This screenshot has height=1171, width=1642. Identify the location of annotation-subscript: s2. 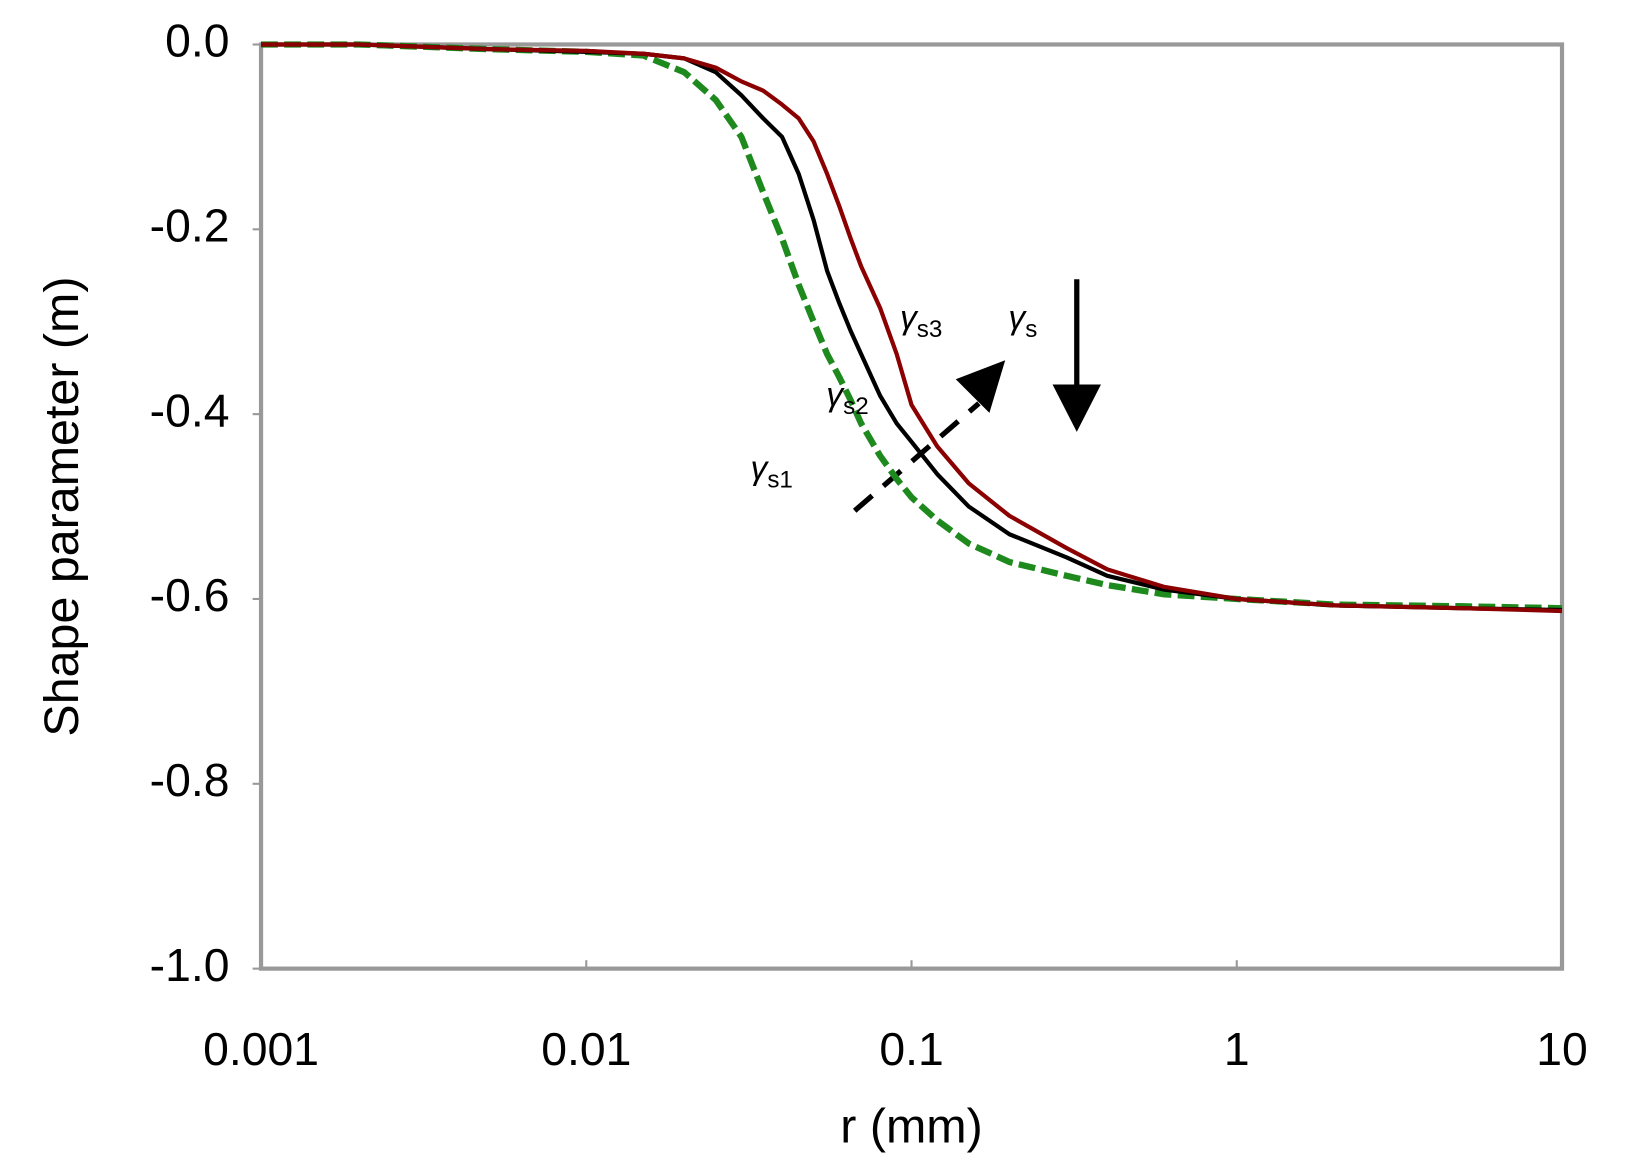
(856, 406).